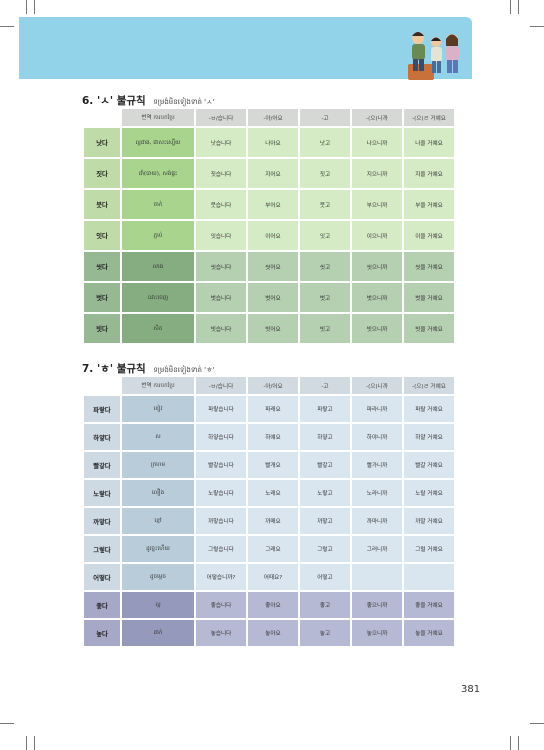  I want to click on table-row: 짓다 ដាំ(បាយ), សង់ផ្ទះ 짓습니다 지어요 짓고 지으니까 지을 거예요, so click(269, 173).